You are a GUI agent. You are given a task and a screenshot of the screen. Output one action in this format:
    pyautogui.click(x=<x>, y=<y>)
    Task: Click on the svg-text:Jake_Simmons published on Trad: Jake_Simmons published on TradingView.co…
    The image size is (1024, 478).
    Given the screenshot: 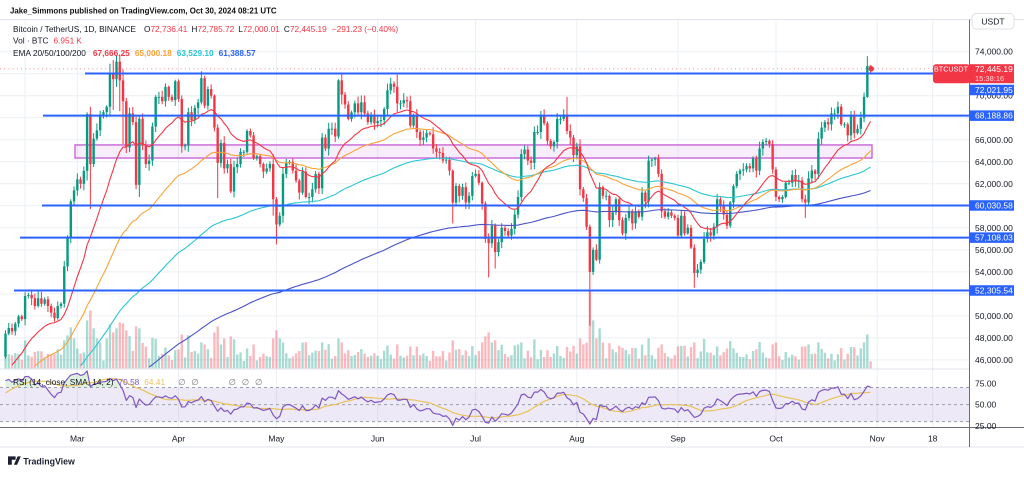 What is the action you would take?
    pyautogui.click(x=143, y=11)
    